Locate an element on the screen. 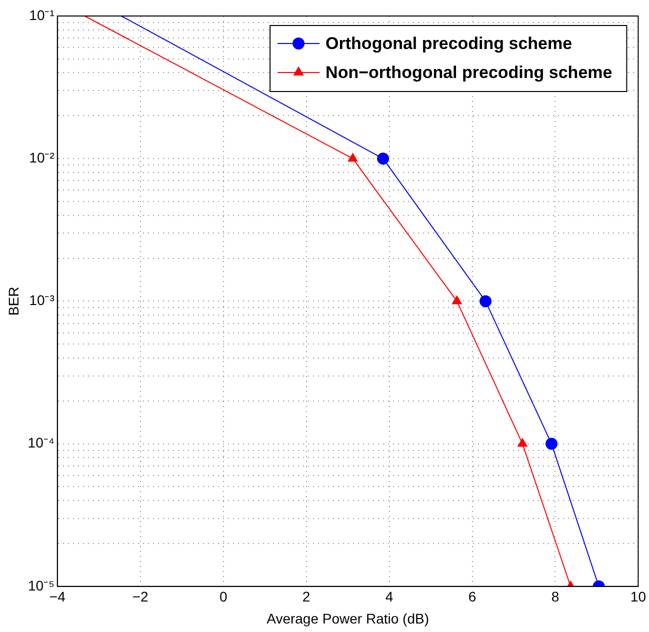  legend-label: Non−orthogonal precoding scheme is located at coordinates (469, 72).